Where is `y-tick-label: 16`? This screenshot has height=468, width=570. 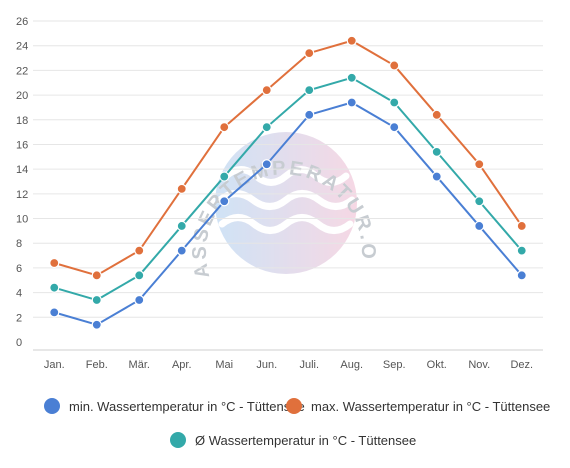
y-tick-label: 16 is located at coordinates (22, 145).